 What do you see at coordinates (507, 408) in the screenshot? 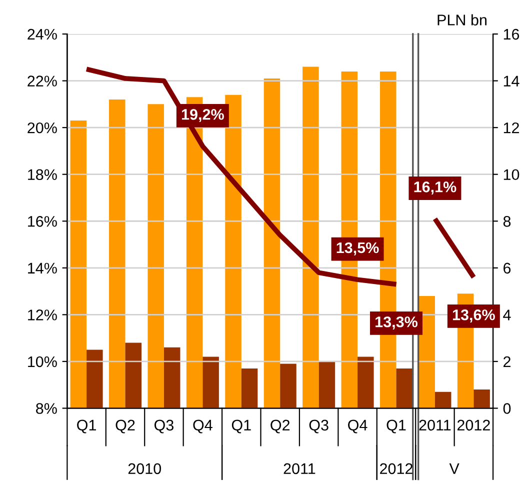
I see `y2-tick-label: 0` at bounding box center [507, 408].